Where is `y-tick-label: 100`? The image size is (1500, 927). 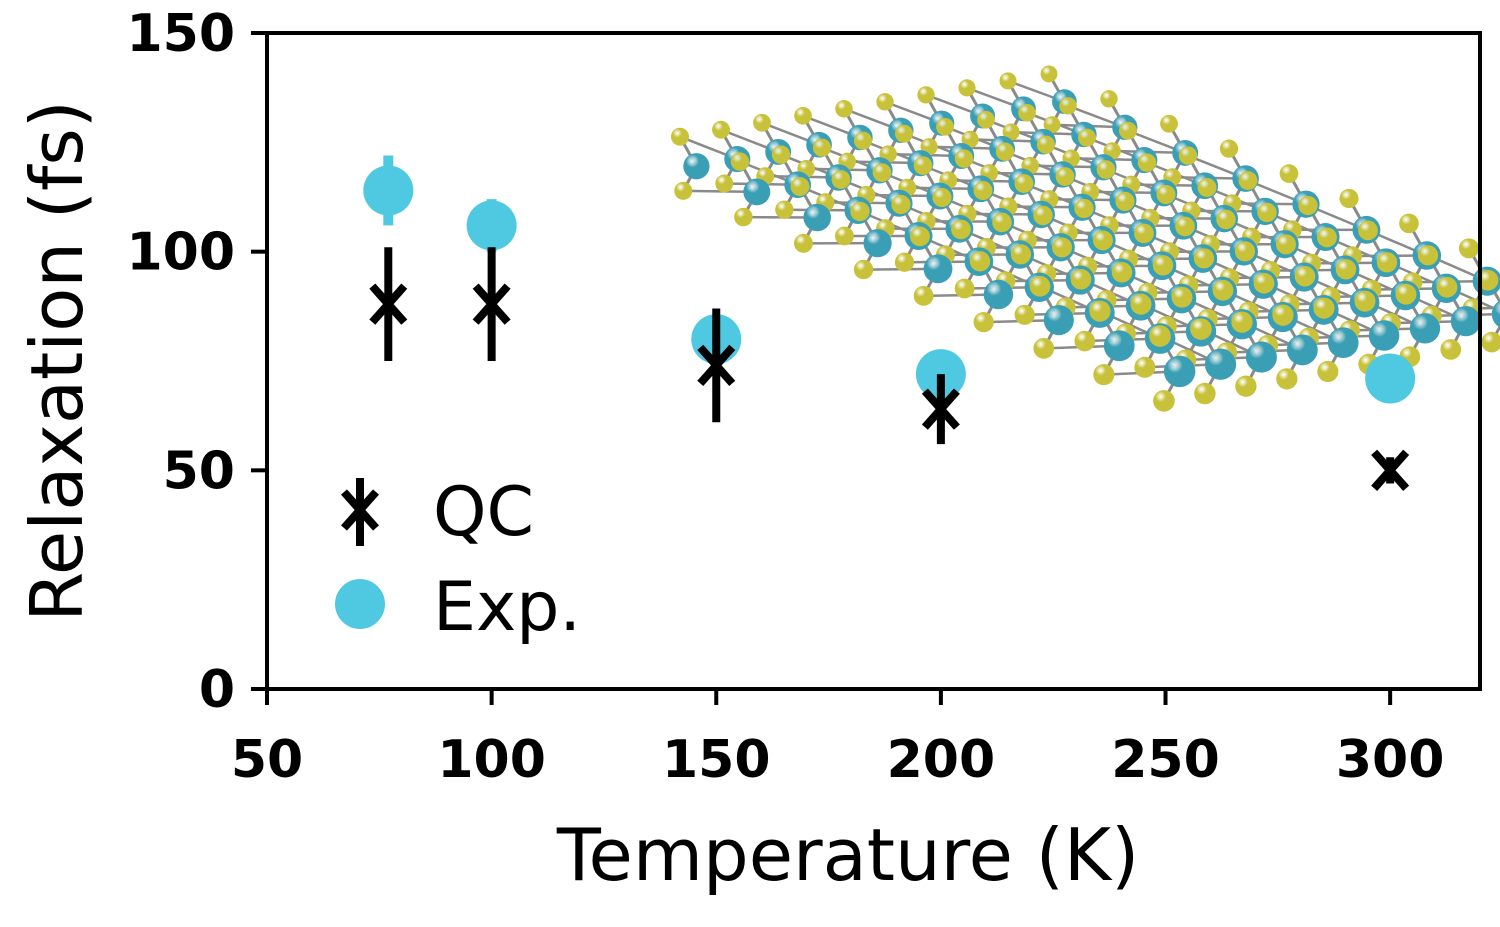
y-tick-label: 100 is located at coordinates (180, 253).